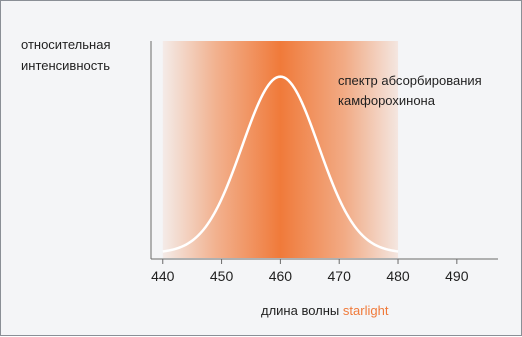 Image resolution: width=522 pixels, height=337 pixels. I want to click on x-tick-label: 460, so click(281, 276).